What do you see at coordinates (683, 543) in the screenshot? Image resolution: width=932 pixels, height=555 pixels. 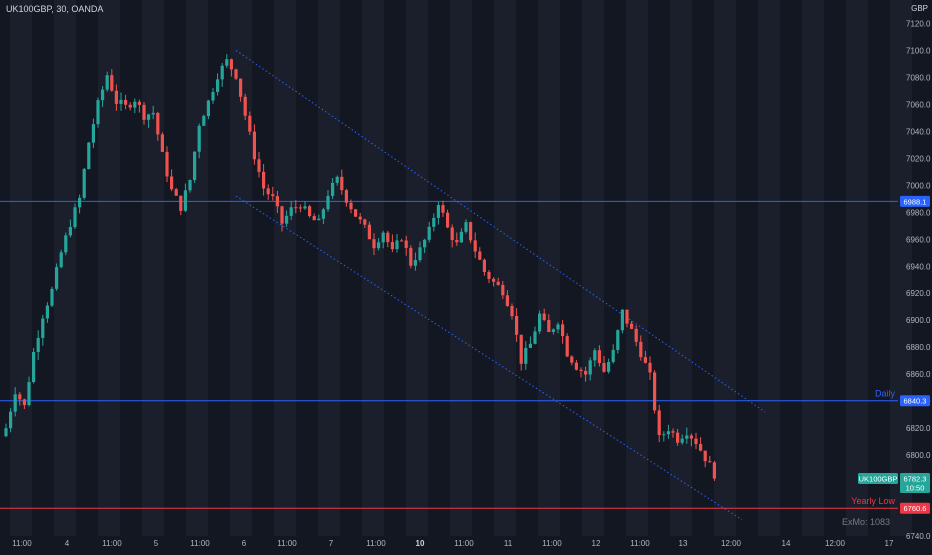 I see `time-tick-label: 13` at bounding box center [683, 543].